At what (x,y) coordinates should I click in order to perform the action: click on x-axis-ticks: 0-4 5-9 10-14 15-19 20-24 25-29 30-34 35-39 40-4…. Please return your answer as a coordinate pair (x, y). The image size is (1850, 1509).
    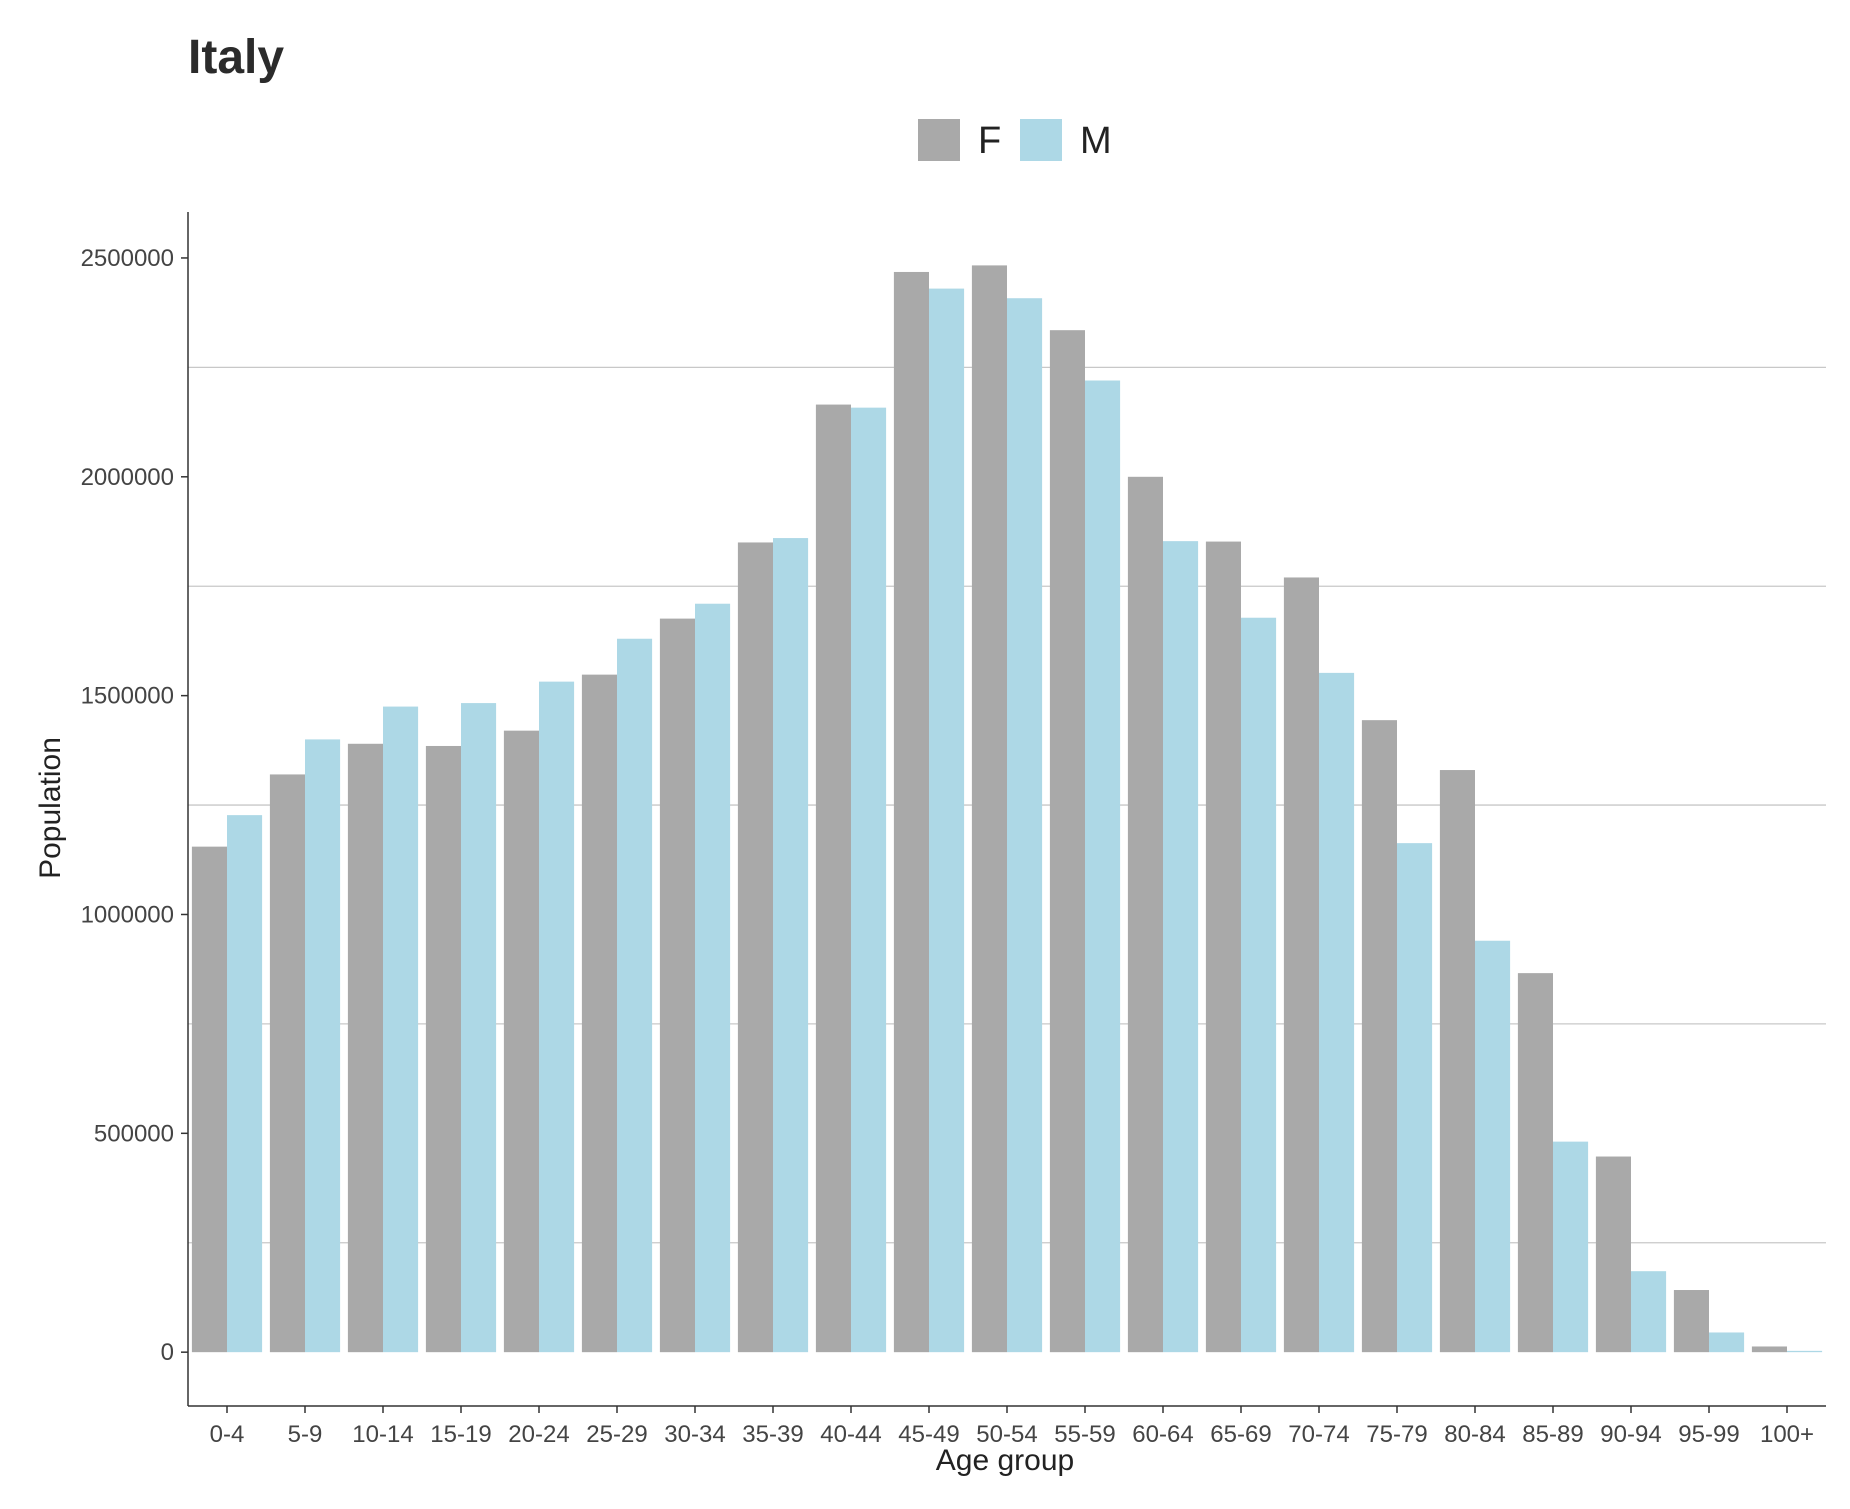
    Looking at the image, I should click on (1012, 1427).